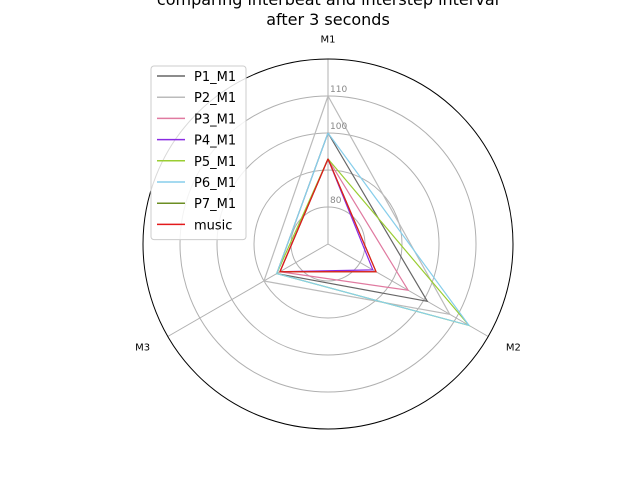 Image resolution: width=640 pixels, height=480 pixels. Describe the element at coordinates (215, 141) in the screenshot. I see `legend-label: P4_M1` at that location.